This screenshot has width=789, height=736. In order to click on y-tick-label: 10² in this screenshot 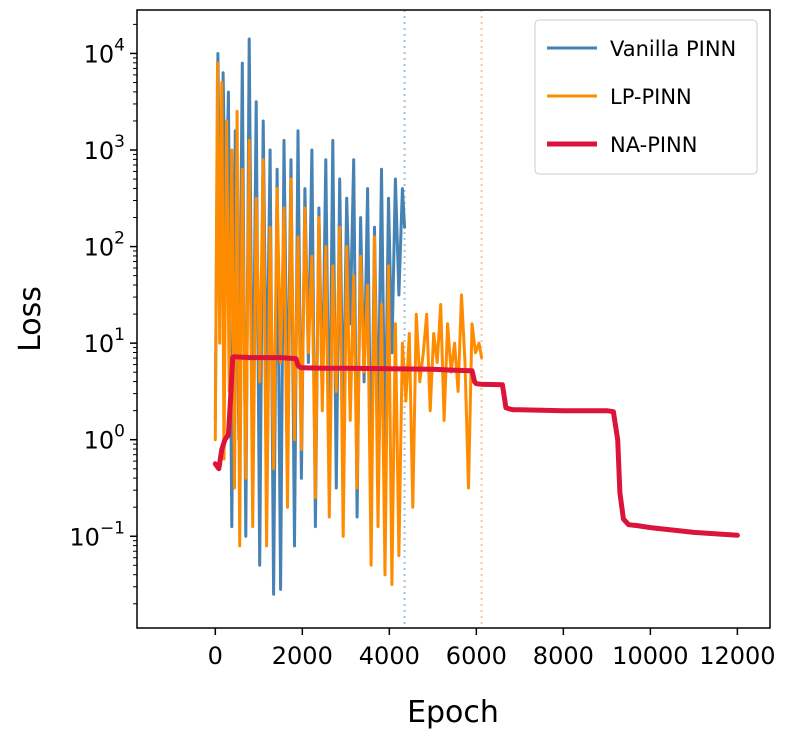, I will do `click(104, 245)`.